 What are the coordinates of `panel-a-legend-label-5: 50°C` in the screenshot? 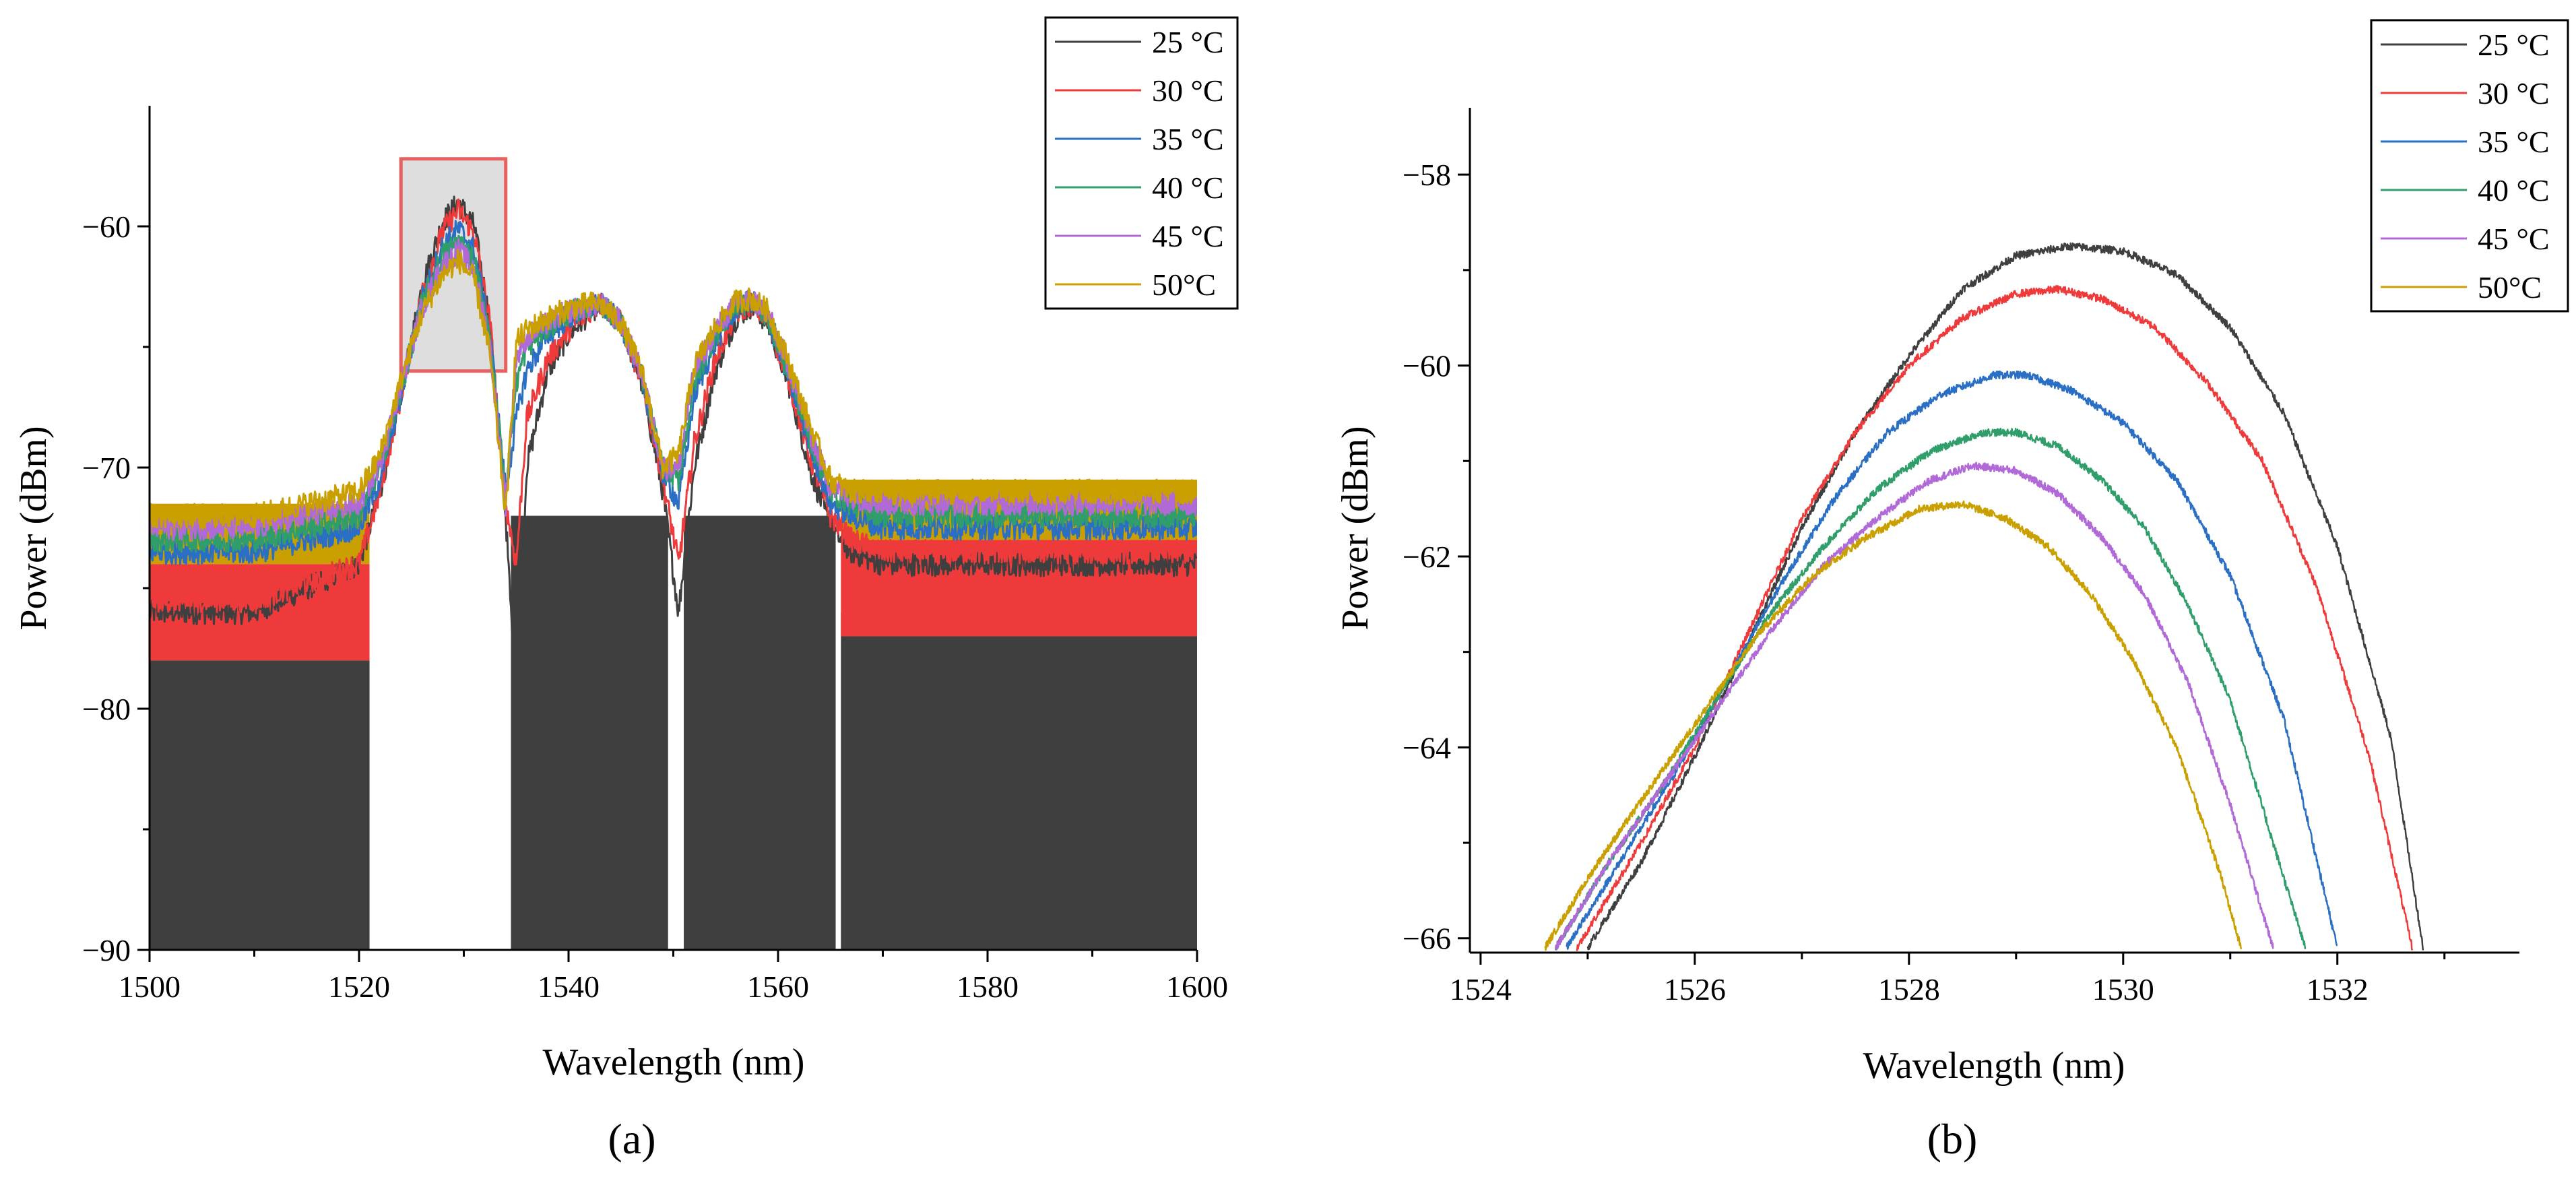 It's located at (1184, 284).